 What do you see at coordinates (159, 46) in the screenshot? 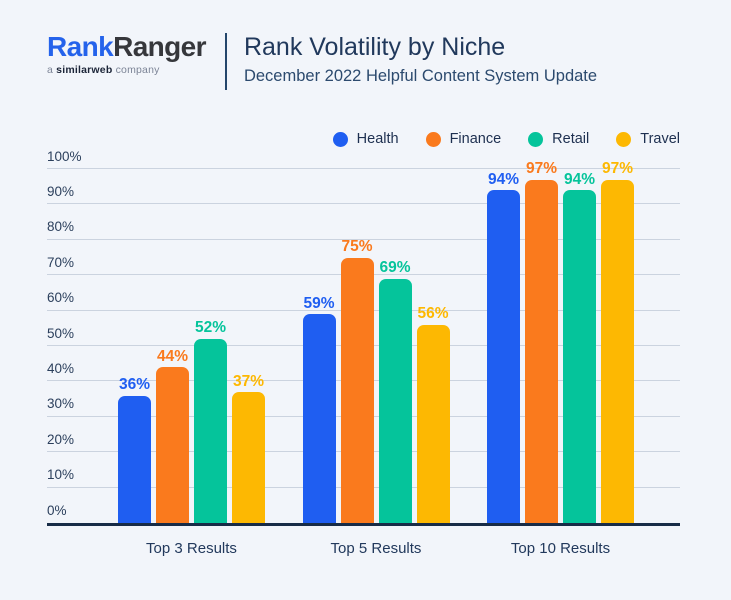
I see `logo-ranger: Ranger` at bounding box center [159, 46].